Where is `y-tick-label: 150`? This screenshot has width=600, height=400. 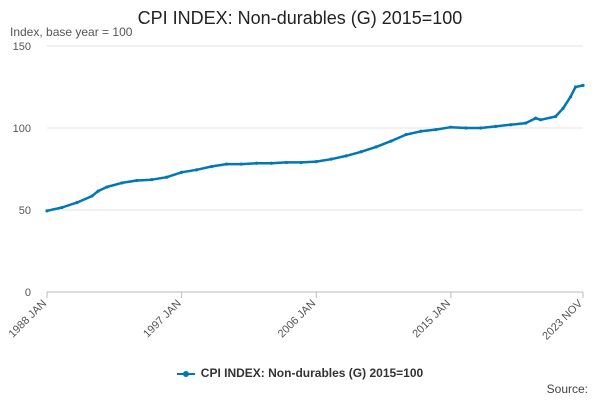
y-tick-label: 150 is located at coordinates (22, 47).